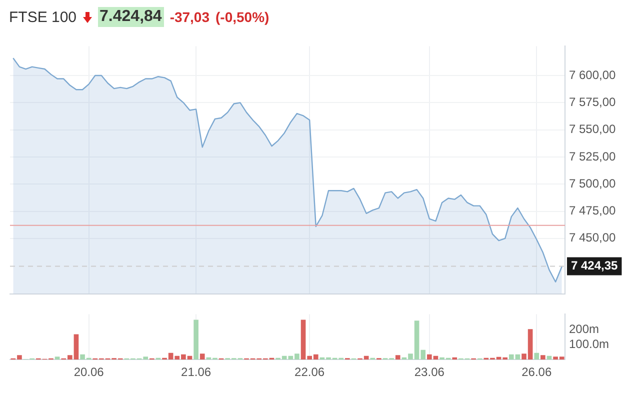  I want to click on y-tick-label: 7 575,00, so click(592, 101).